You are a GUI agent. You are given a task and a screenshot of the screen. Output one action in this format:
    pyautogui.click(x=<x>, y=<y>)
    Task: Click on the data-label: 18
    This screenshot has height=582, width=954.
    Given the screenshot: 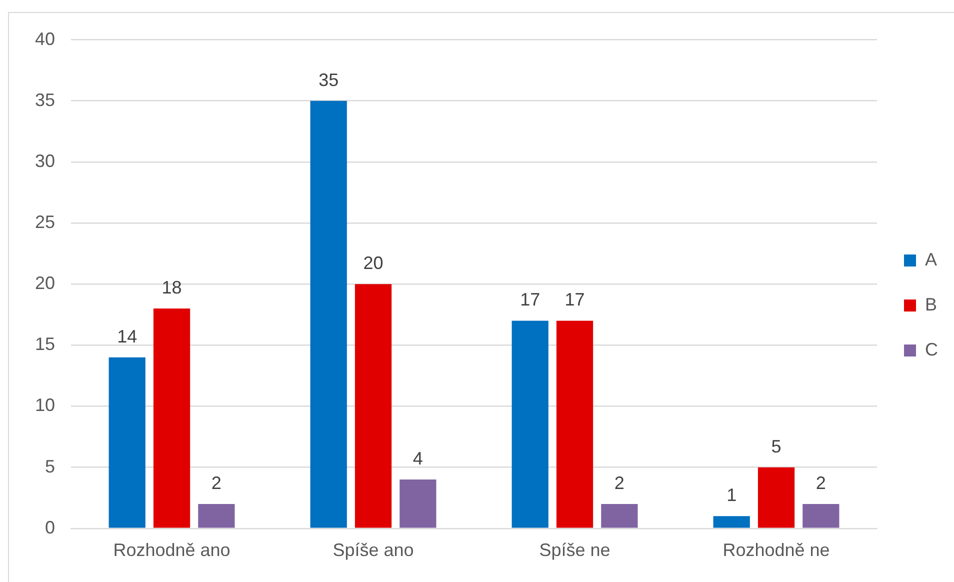 What is the action you would take?
    pyautogui.click(x=172, y=288)
    